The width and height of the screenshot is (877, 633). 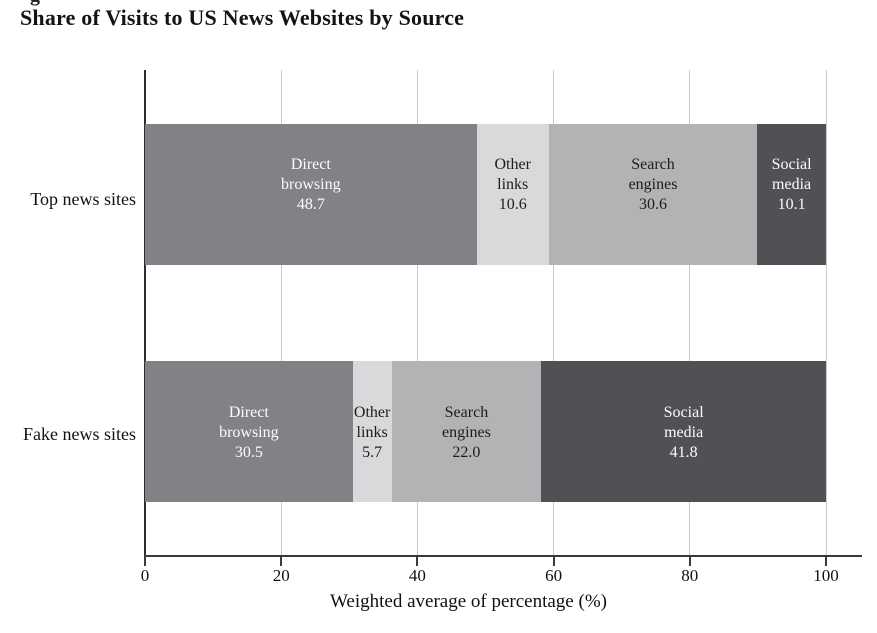 What do you see at coordinates (791, 184) in the screenshot?
I see `segment-label: Social media 10.1` at bounding box center [791, 184].